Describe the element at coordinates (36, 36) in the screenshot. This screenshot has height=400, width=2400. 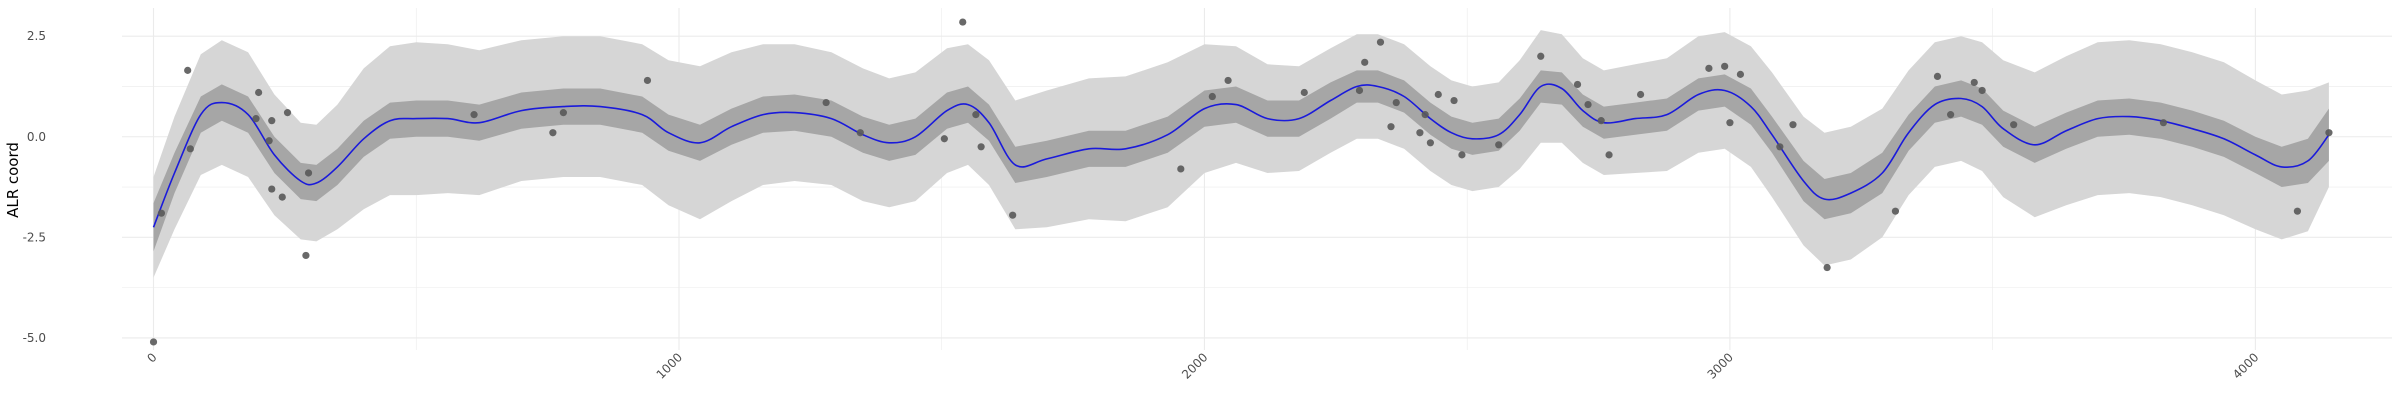
I see `y-tick-label: 2.5` at that location.